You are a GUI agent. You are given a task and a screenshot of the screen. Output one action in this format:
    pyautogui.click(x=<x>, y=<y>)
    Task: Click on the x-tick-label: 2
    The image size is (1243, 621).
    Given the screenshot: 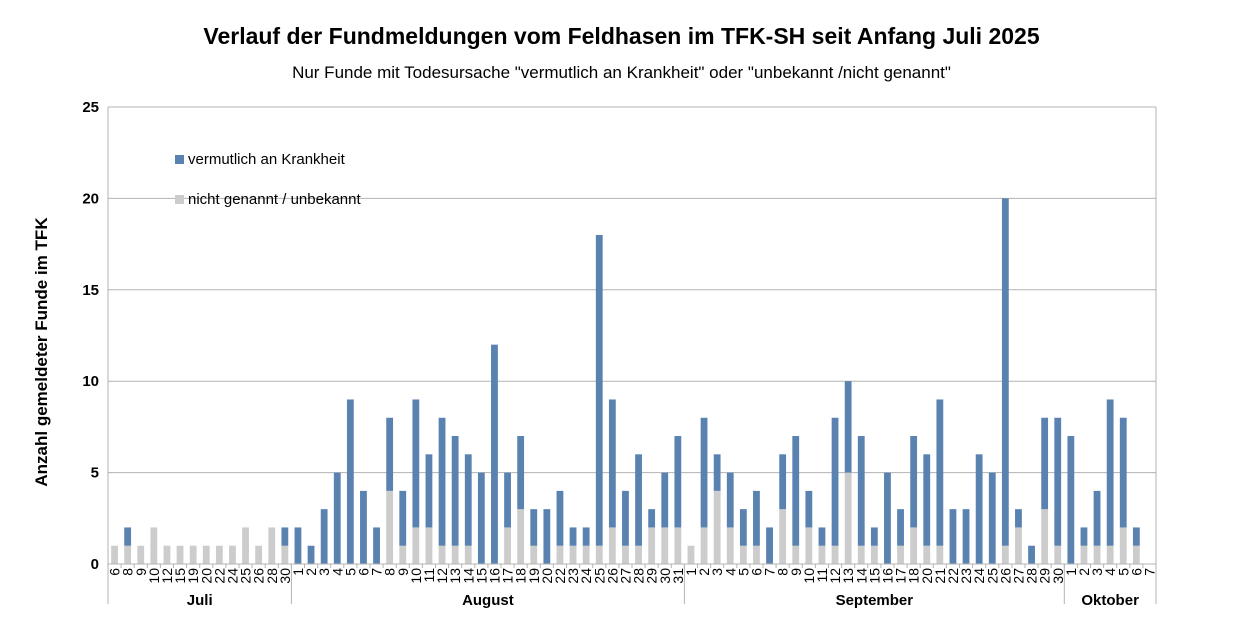 What is the action you would take?
    pyautogui.click(x=1084, y=572)
    